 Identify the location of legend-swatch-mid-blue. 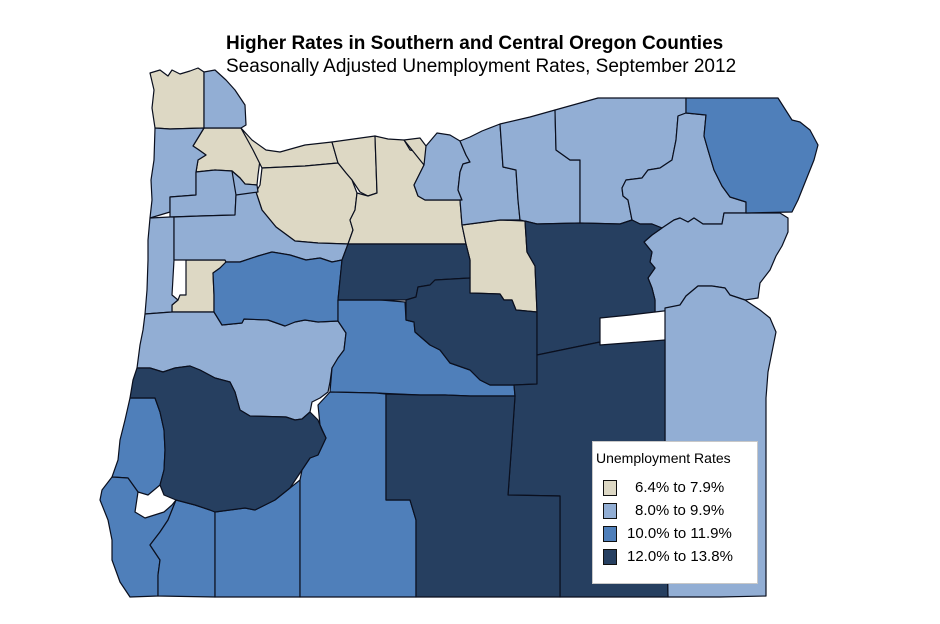
(610, 534).